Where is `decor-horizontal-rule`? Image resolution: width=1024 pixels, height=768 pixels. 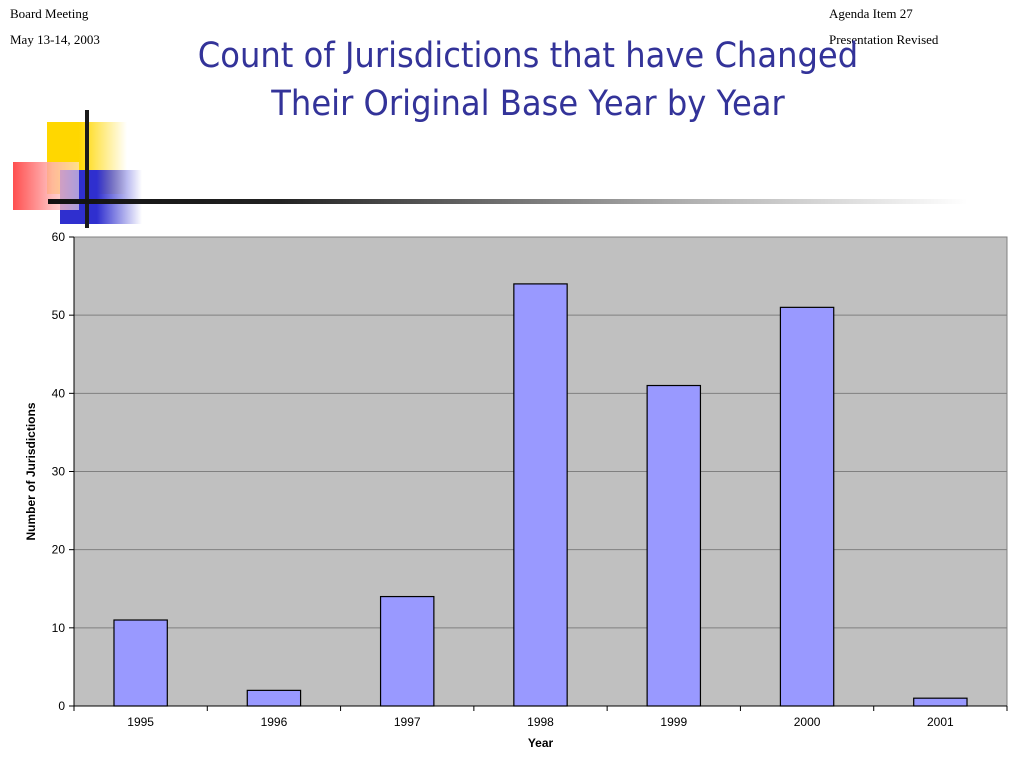
decor-horizontal-rule is located at coordinates (508, 201).